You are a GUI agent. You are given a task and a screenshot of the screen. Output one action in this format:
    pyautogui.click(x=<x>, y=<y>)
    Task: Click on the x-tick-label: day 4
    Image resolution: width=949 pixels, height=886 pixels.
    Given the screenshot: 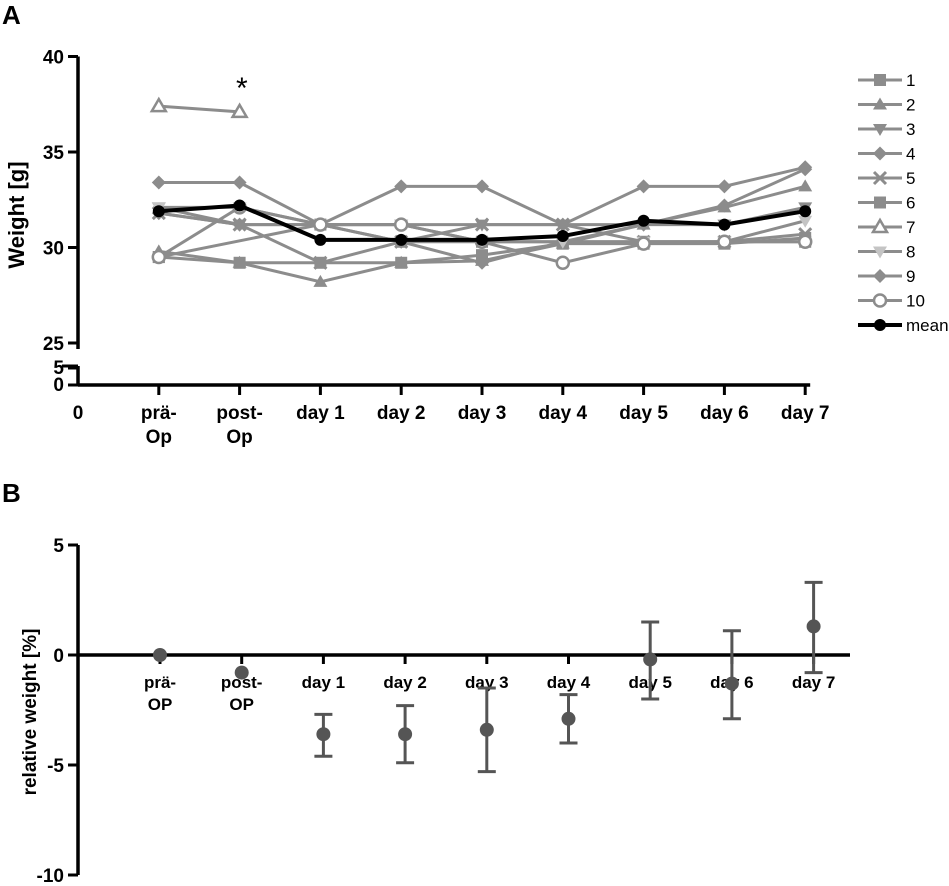 What is the action you would take?
    pyautogui.click(x=563, y=413)
    